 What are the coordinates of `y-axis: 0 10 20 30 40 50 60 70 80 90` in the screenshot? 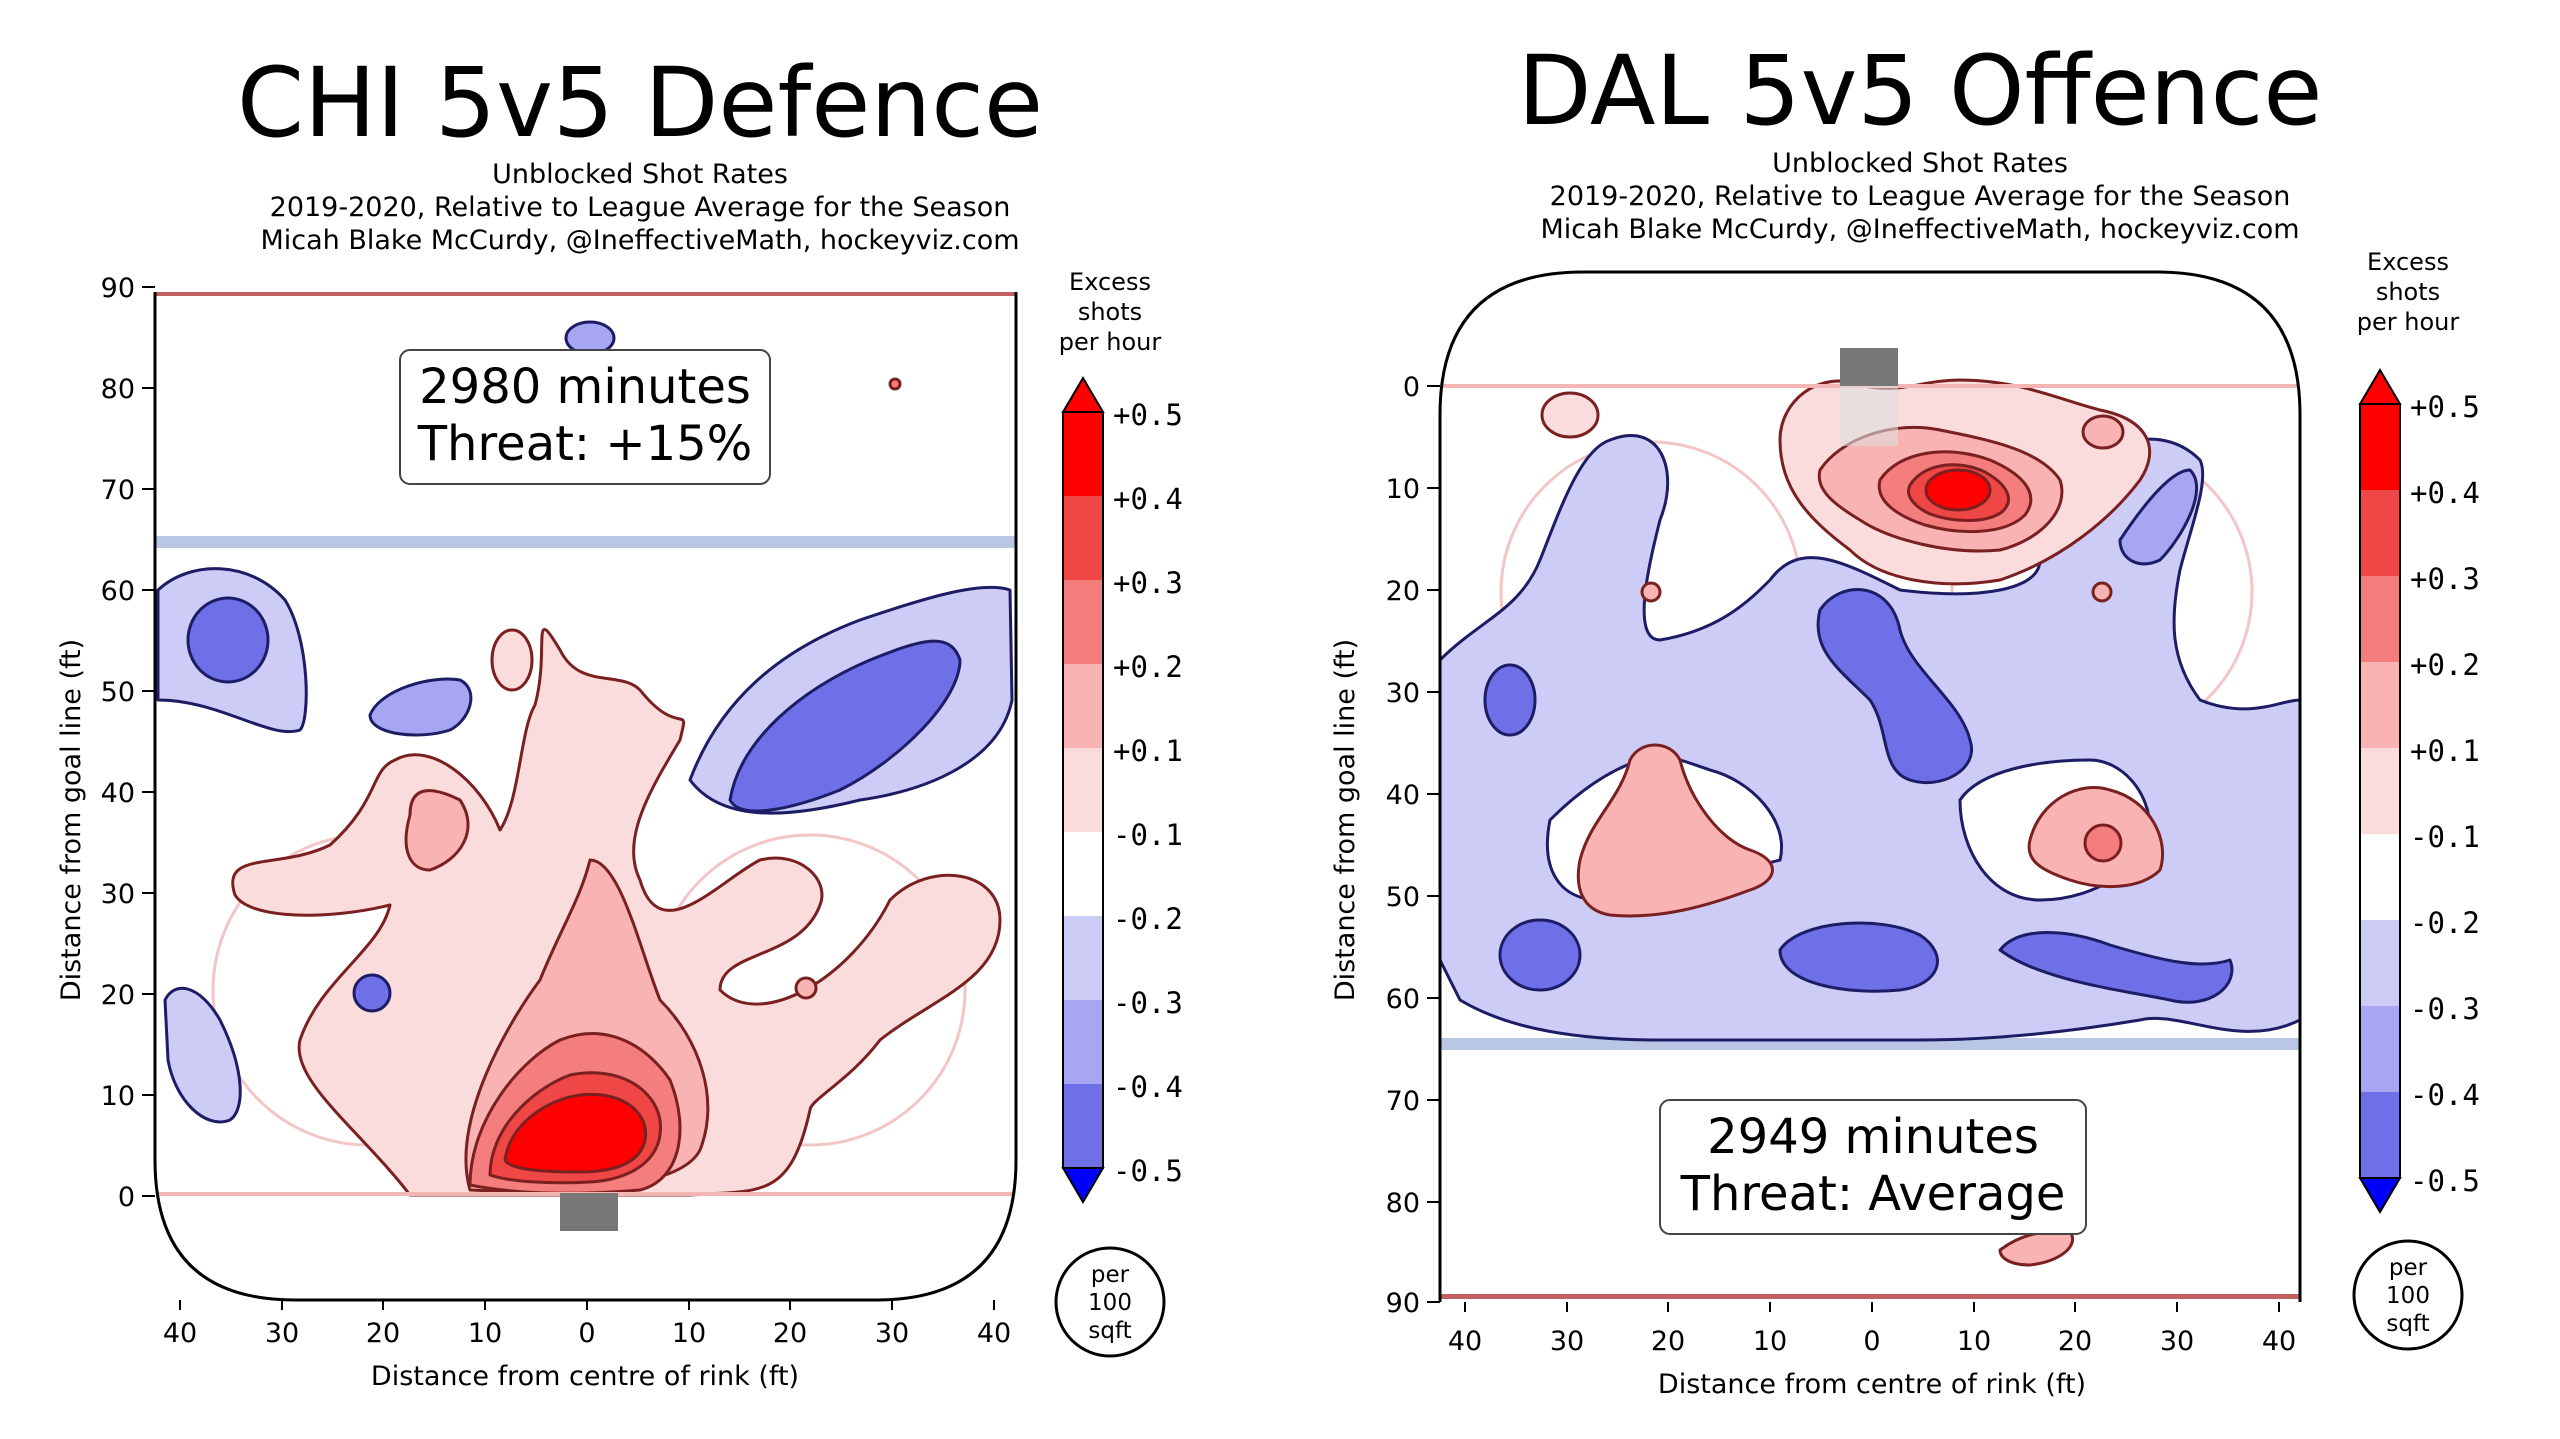 It's located at (1413, 845).